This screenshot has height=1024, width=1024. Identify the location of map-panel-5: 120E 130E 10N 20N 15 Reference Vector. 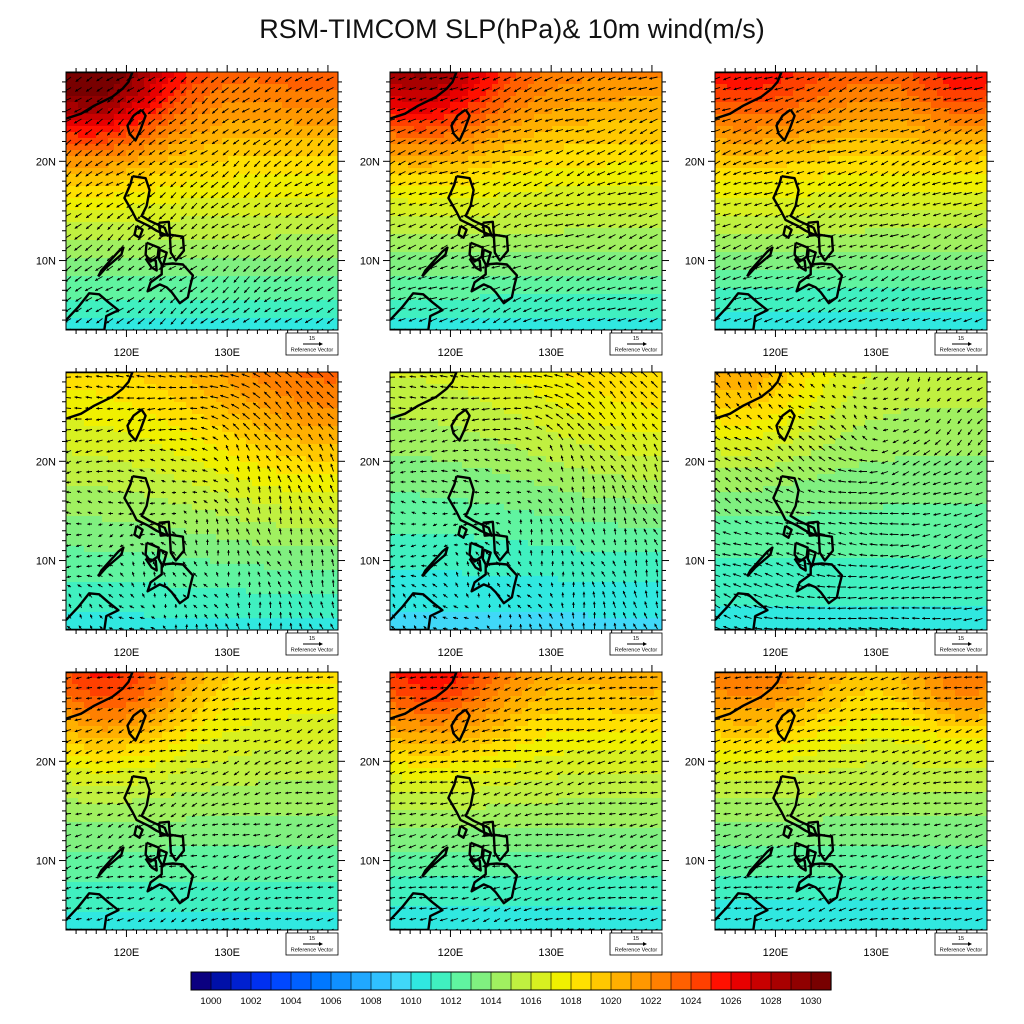
(514, 512).